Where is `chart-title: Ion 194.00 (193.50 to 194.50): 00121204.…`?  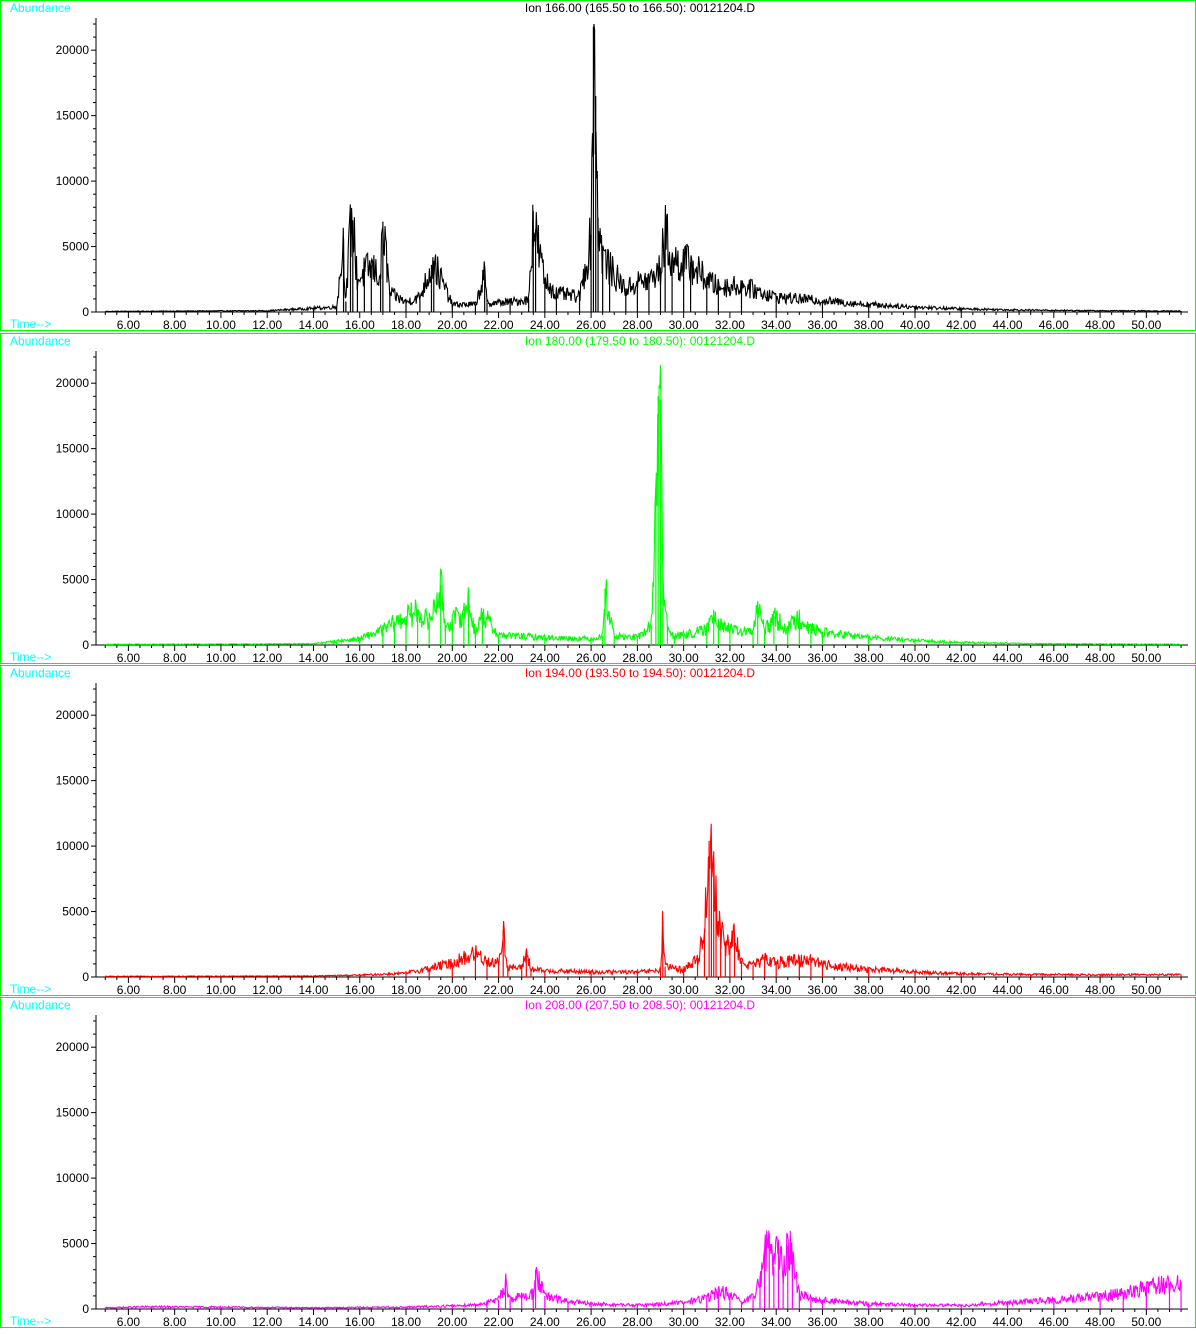 chart-title: Ion 194.00 (193.50 to 194.50): 00121204.… is located at coordinates (640, 673).